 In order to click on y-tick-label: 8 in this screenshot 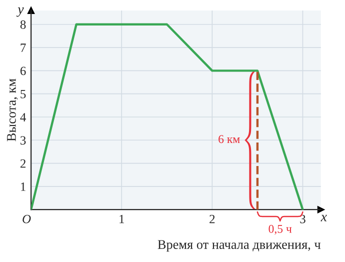, I will do `click(23, 24)`.